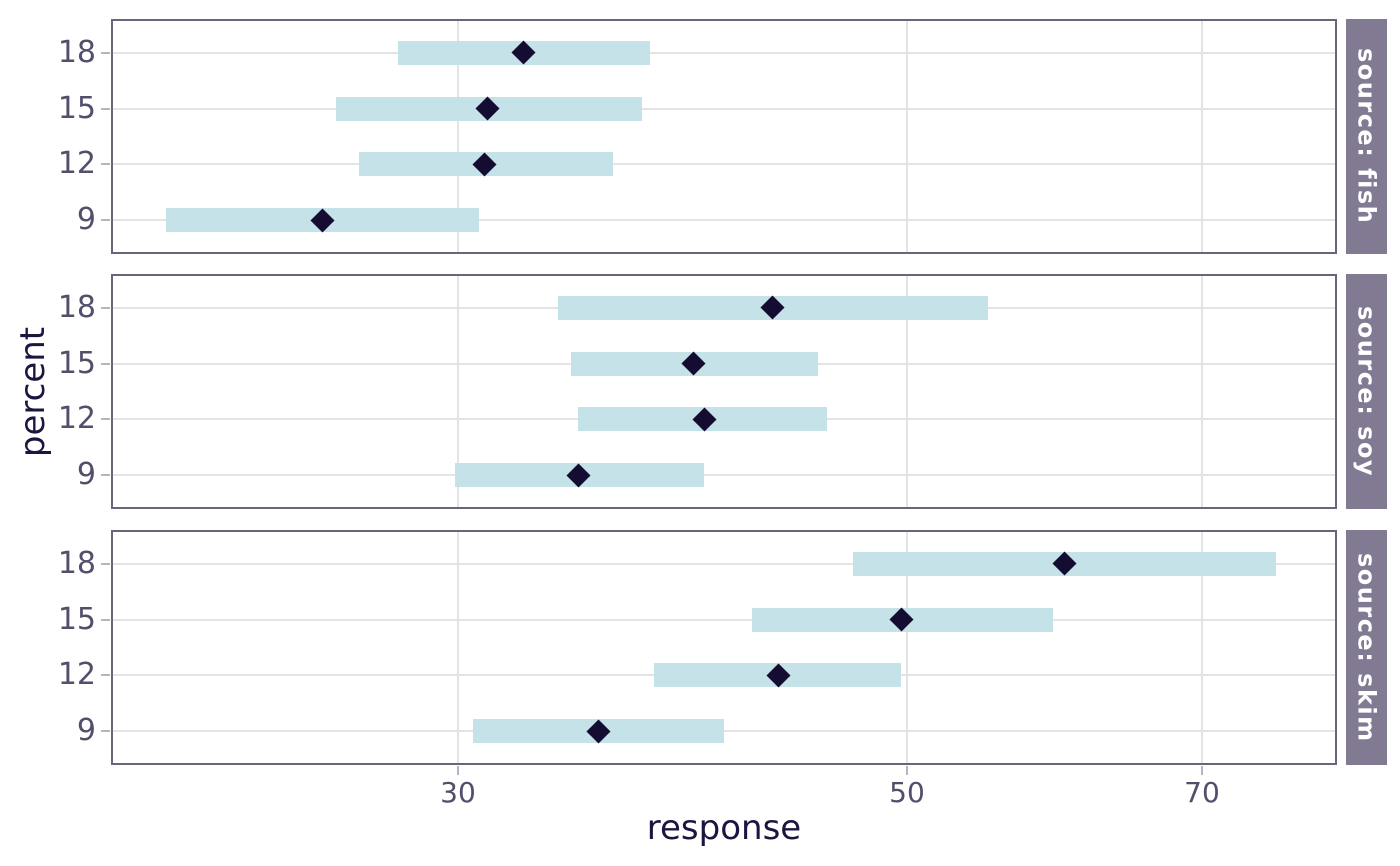 The image size is (1400, 866). Describe the element at coordinates (907, 792) in the screenshot. I see `x-tick-label: 50` at that location.